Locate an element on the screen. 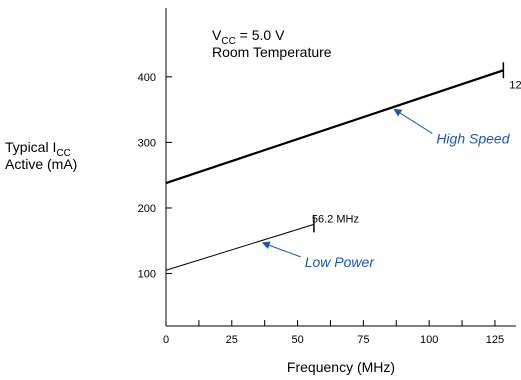 The width and height of the screenshot is (521, 380). temperature-note: Room Temperature is located at coordinates (272, 52).